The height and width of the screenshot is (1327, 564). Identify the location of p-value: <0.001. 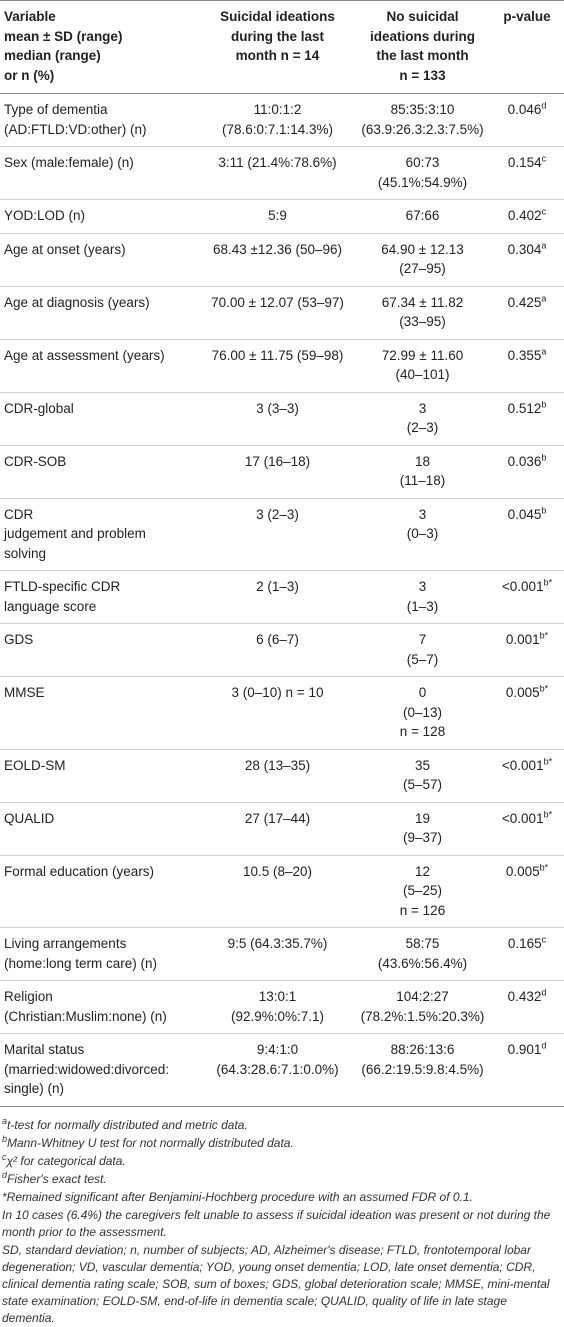
(522, 765).